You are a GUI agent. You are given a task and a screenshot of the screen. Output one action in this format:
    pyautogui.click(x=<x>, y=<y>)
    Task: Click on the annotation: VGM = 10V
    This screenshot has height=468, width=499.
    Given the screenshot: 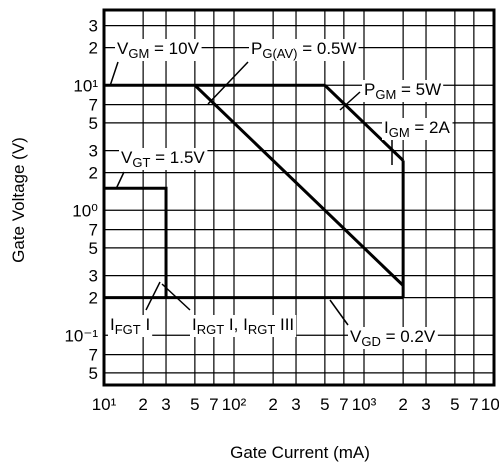 What is the action you would take?
    pyautogui.click(x=158, y=50)
    